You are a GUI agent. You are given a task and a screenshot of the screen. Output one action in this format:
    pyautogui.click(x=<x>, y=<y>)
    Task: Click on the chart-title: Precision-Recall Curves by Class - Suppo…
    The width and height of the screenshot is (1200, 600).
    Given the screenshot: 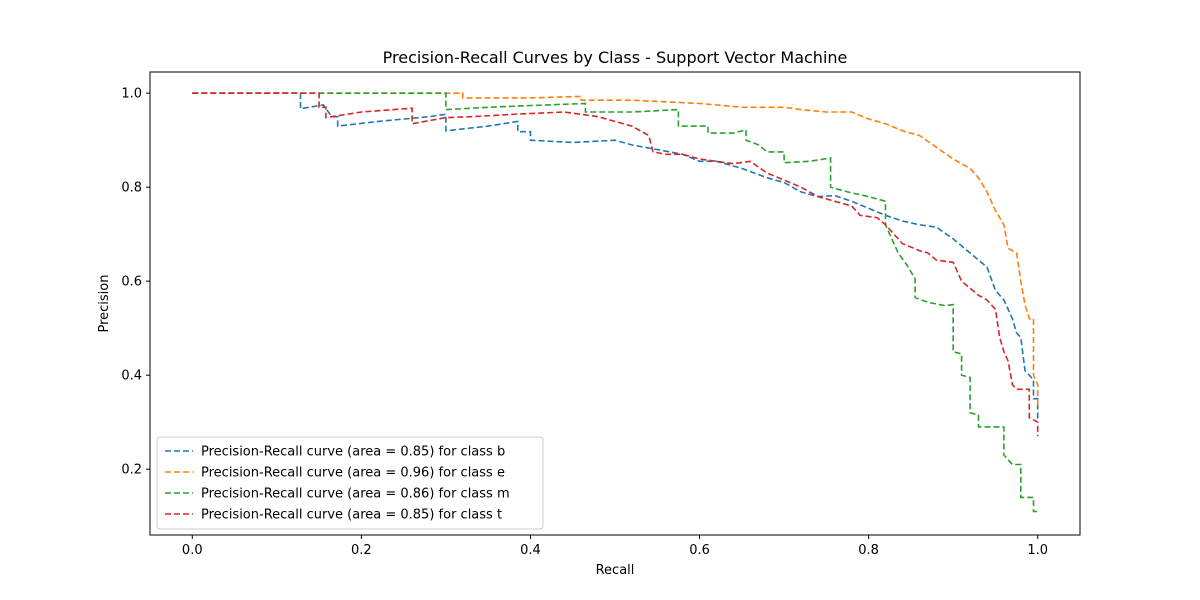 What is the action you would take?
    pyautogui.click(x=615, y=57)
    